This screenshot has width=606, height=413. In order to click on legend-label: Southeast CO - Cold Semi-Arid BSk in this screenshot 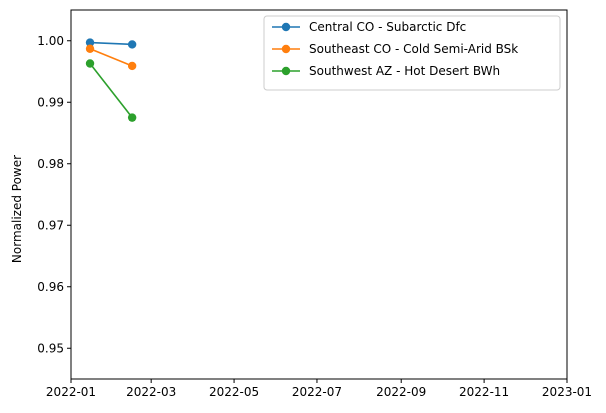, I will do `click(413, 49)`.